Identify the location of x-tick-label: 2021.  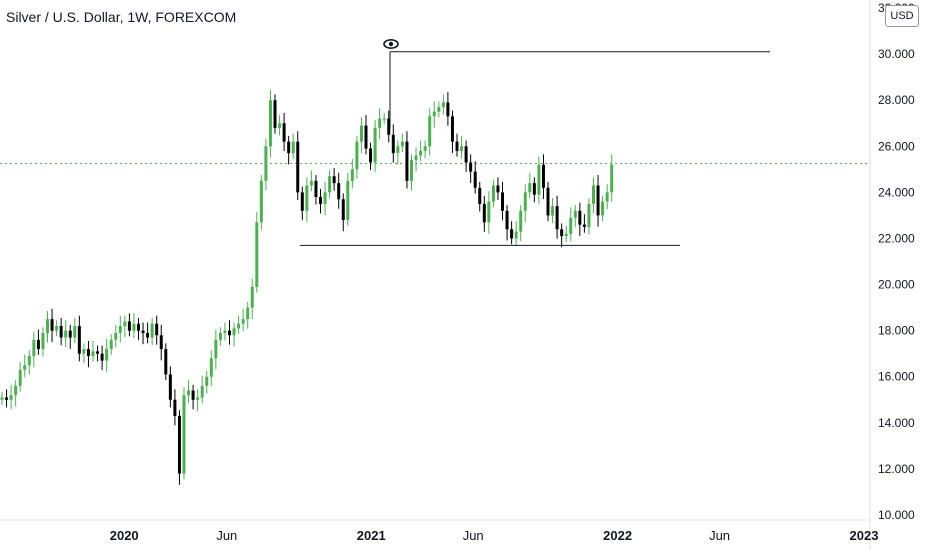
(371, 535).